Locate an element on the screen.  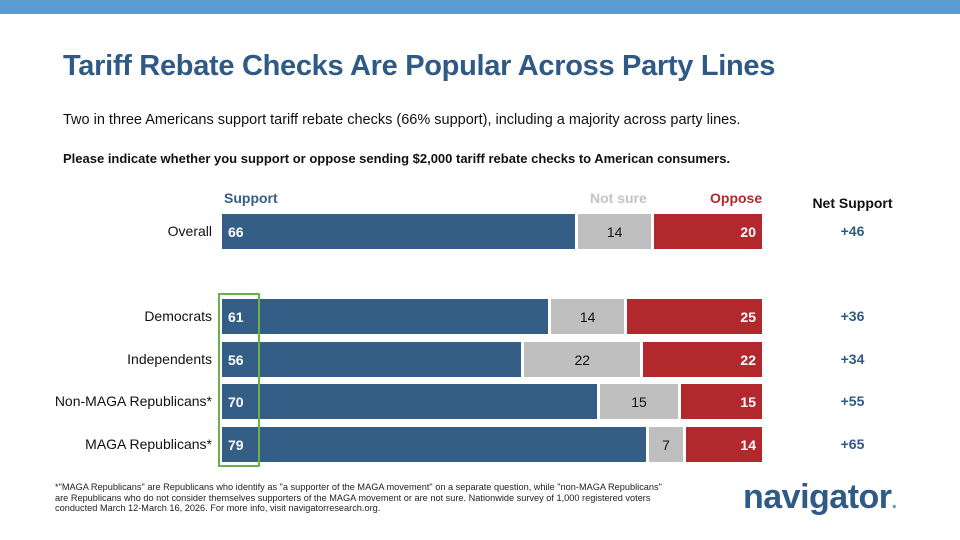
legend-oppose: Oppose is located at coordinates (736, 198).